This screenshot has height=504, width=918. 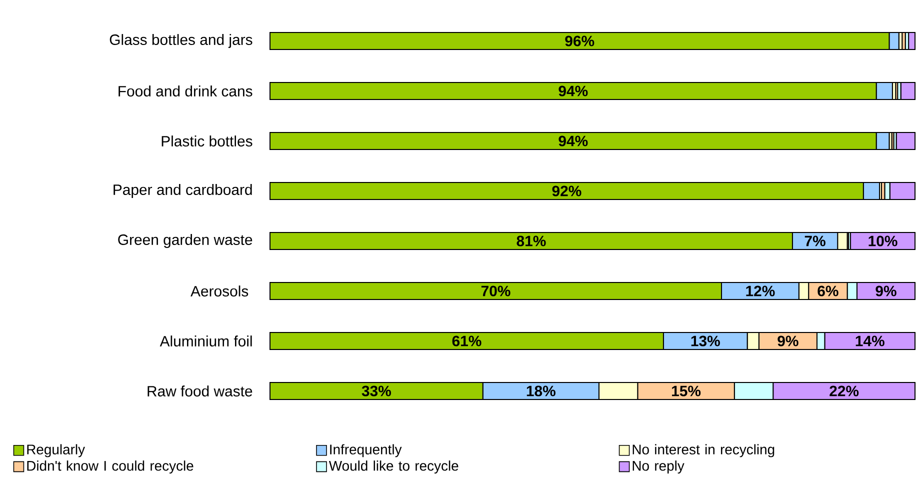 I want to click on data-label: 6%, so click(x=828, y=291).